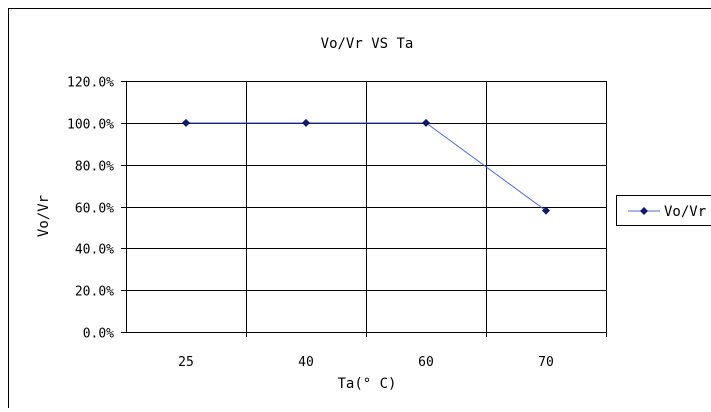  Describe the element at coordinates (426, 362) in the screenshot. I see `x-tick-label: 60` at that location.